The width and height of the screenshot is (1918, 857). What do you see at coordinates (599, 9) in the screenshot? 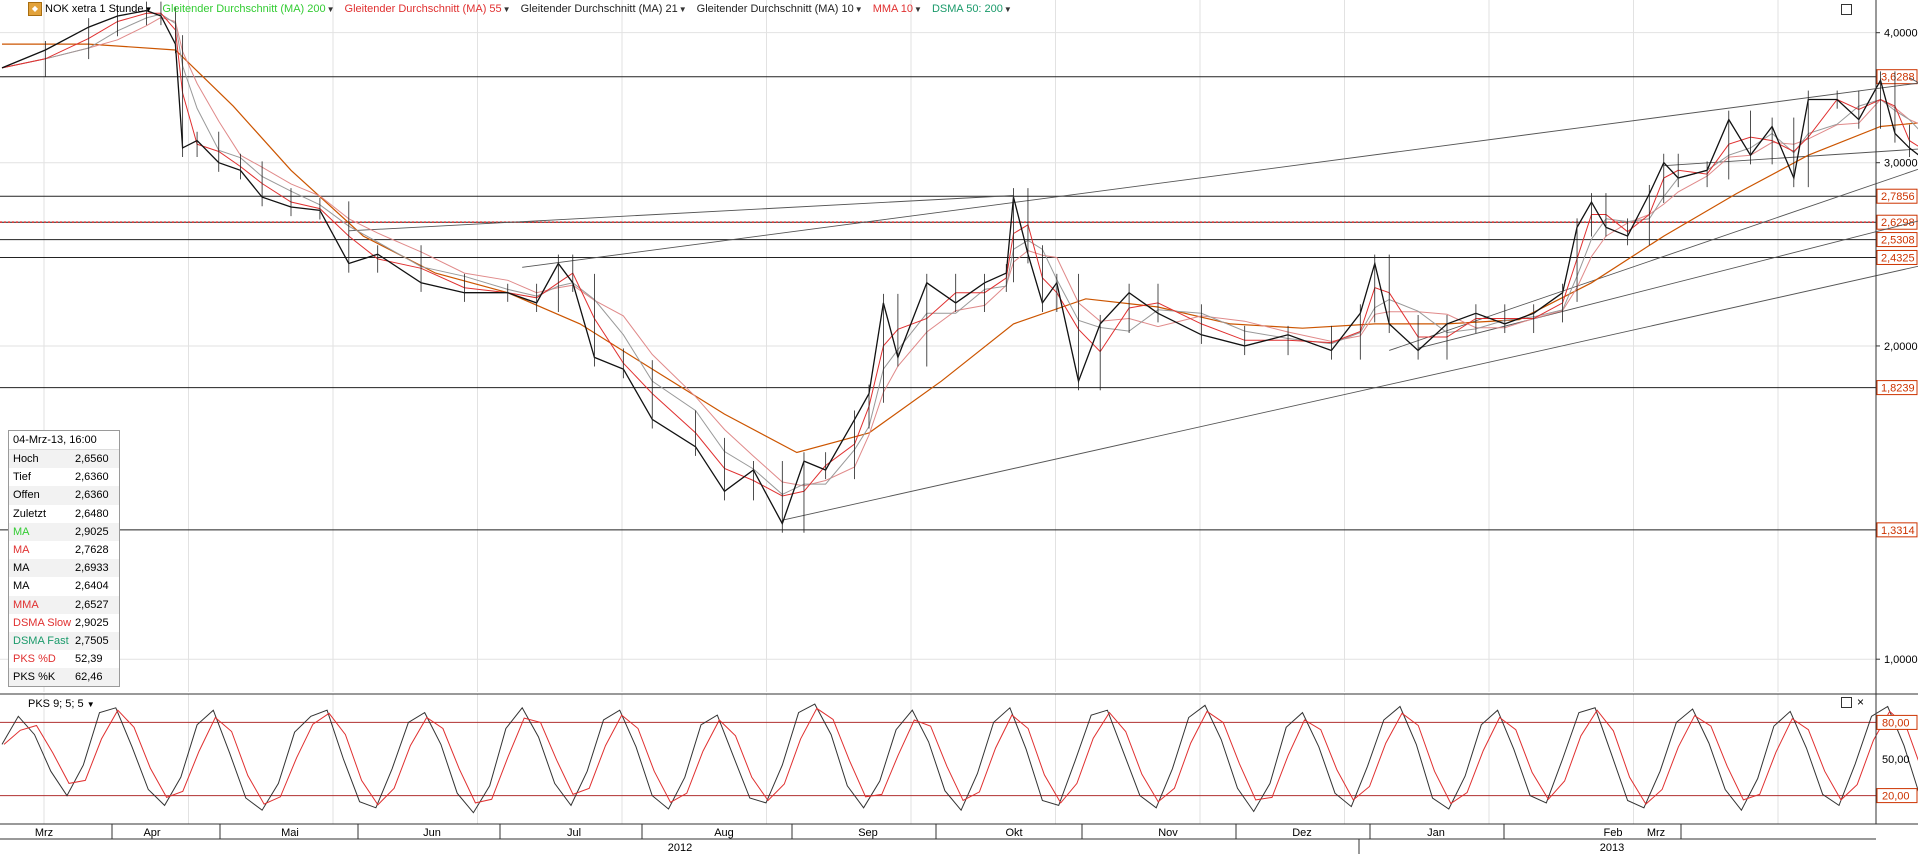
I see `indicator-label: Gleitender Durchschnitt (MA) 21` at bounding box center [599, 9].